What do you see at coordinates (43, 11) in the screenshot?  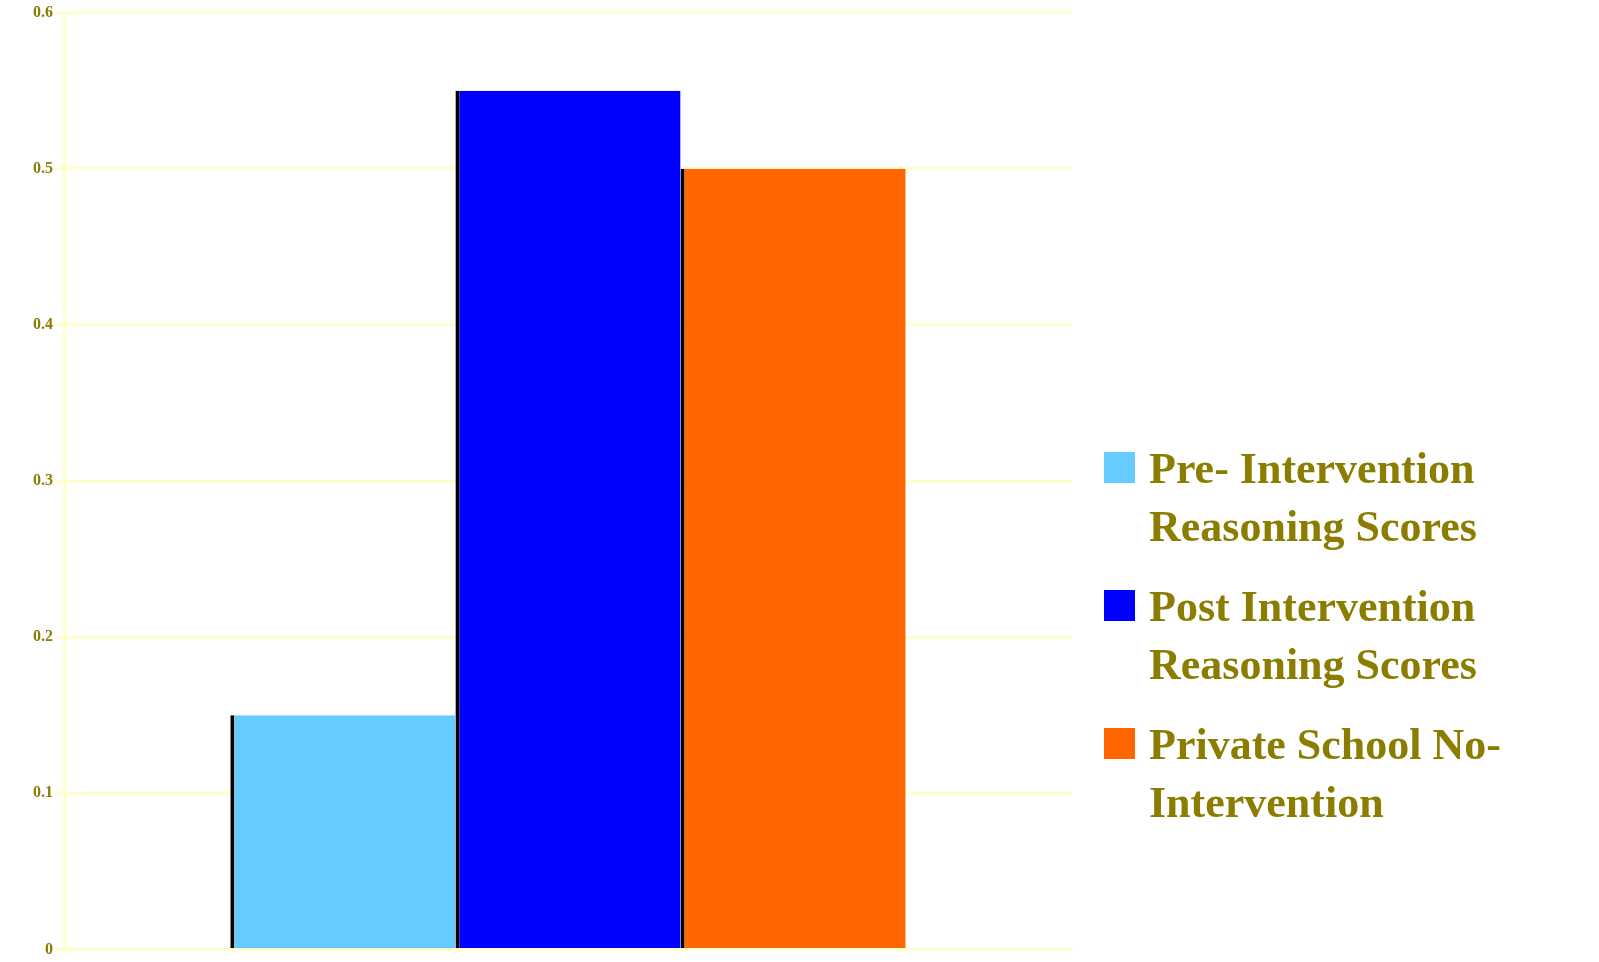 I see `y-tick-label: 0.6` at bounding box center [43, 11].